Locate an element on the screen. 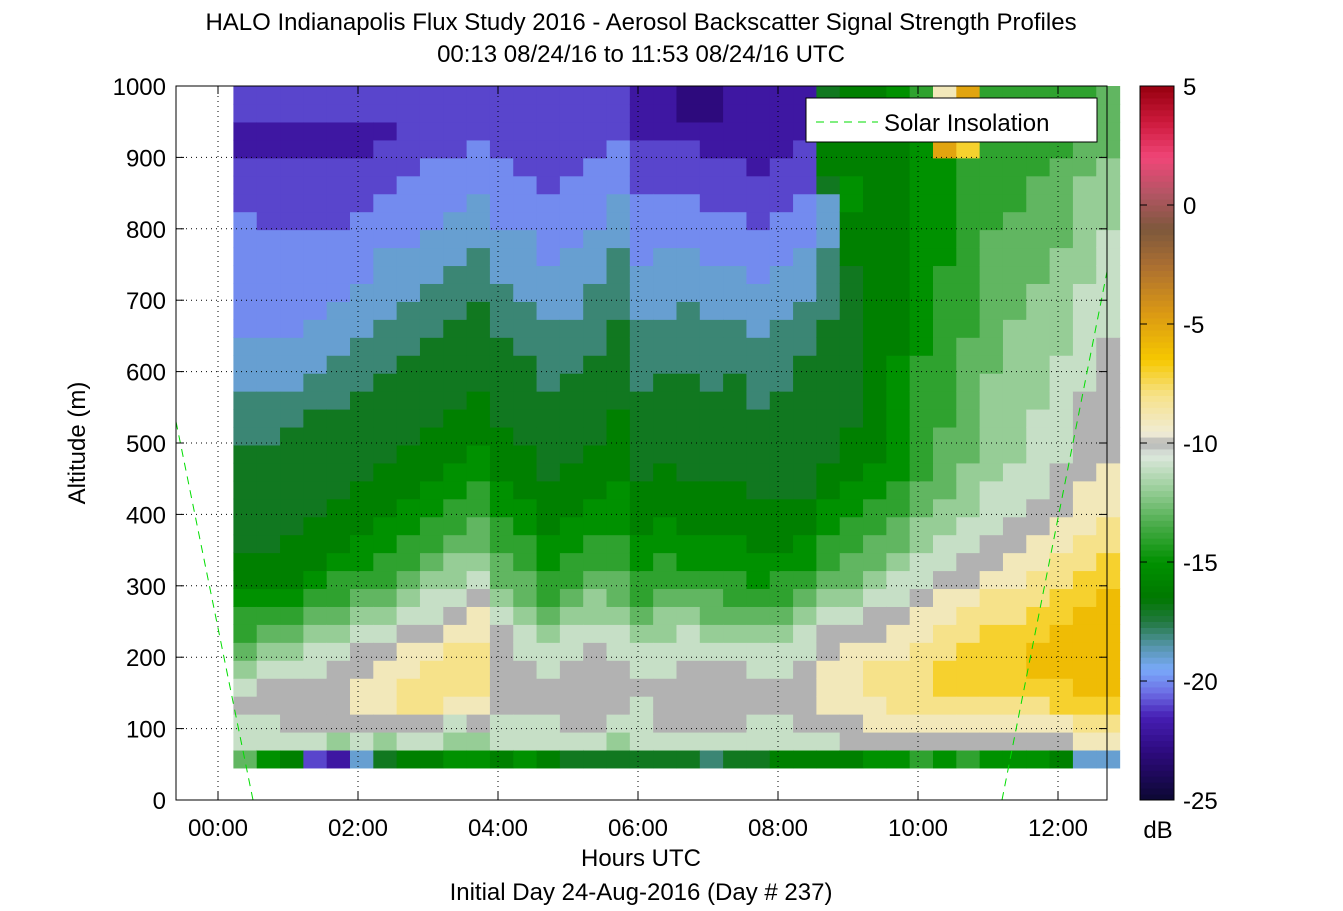 This screenshot has width=1343, height=911. legend-box is located at coordinates (951, 120).